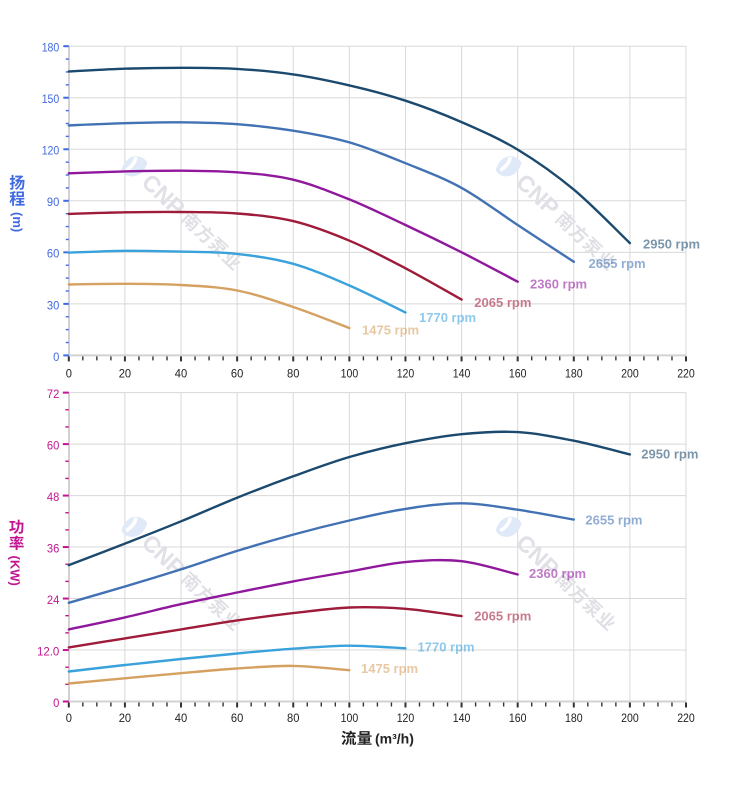  What do you see at coordinates (53, 600) in the screenshot?
I see `svg-text: 24` at bounding box center [53, 600].